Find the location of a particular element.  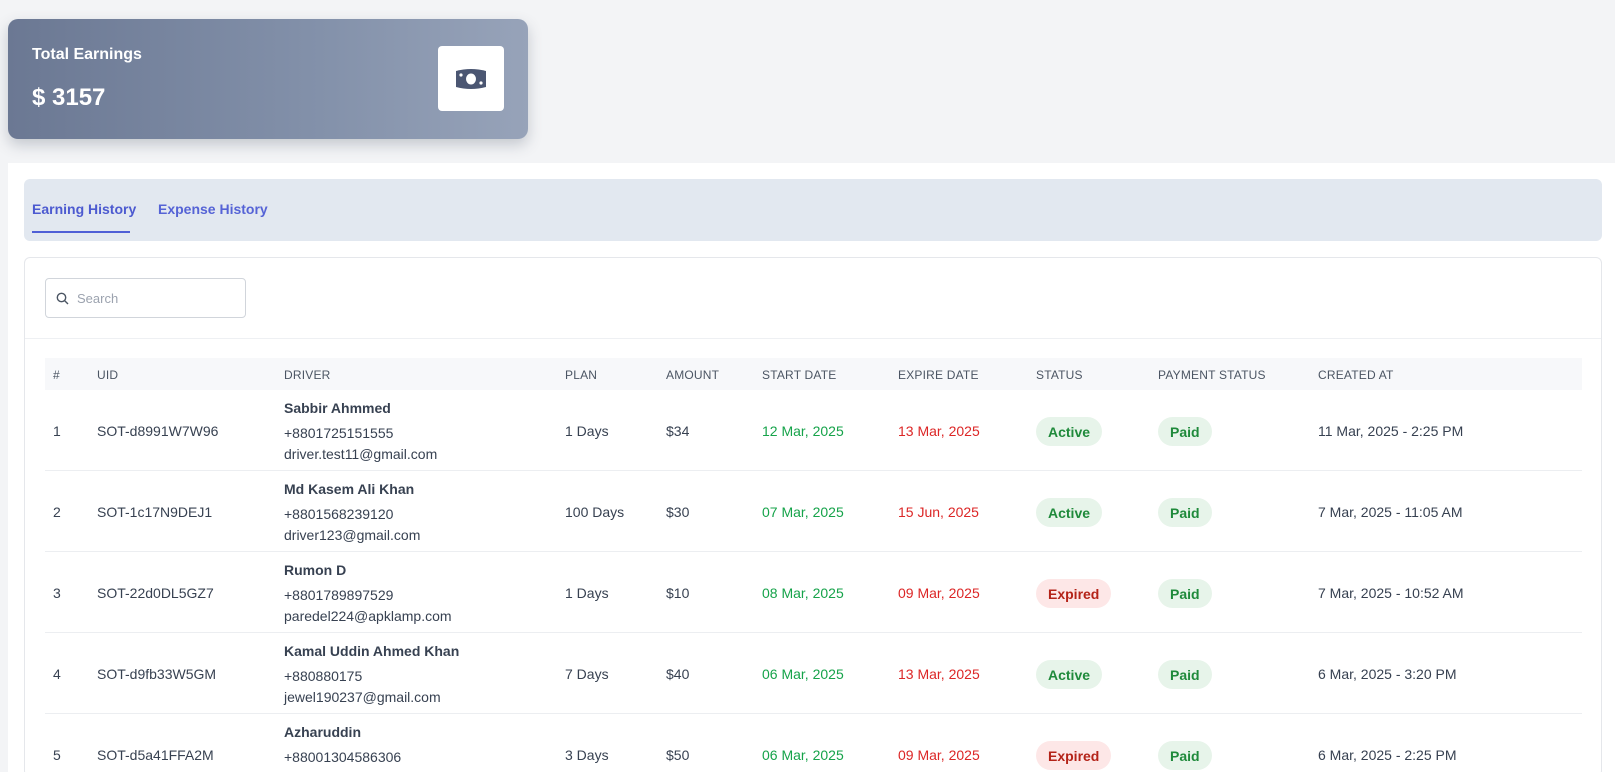

divider is located at coordinates (813, 338).